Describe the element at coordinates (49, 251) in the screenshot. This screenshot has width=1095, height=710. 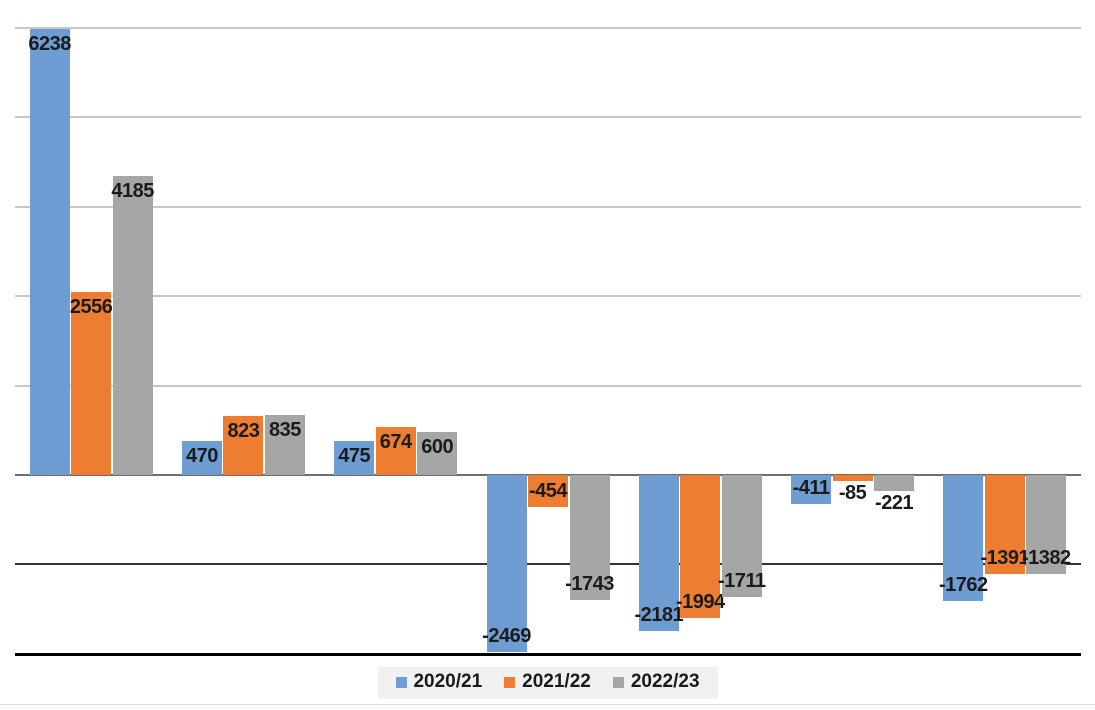
I see `bar-2020-21-group1` at that location.